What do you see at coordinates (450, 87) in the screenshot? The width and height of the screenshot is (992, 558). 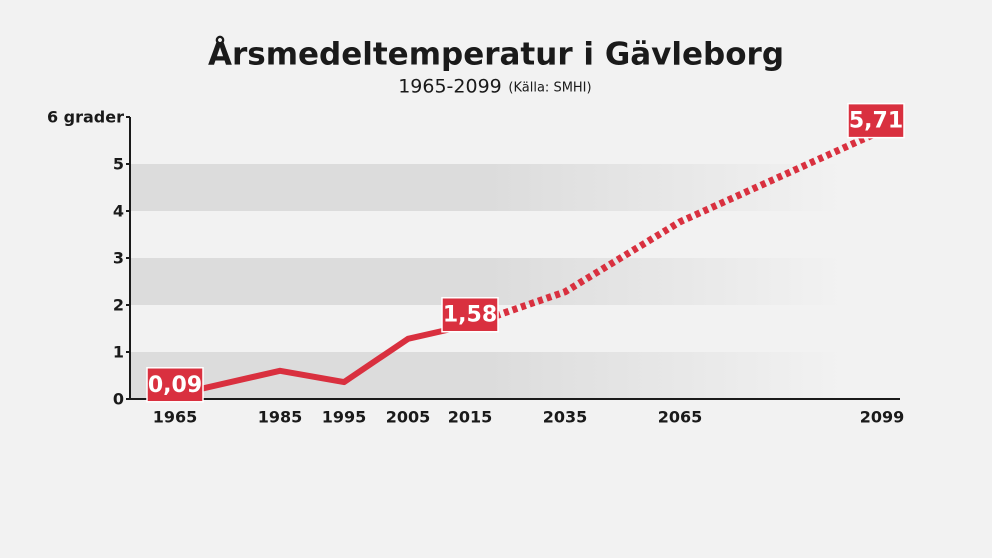 I see `chart-subtitle: 1965-2099` at bounding box center [450, 87].